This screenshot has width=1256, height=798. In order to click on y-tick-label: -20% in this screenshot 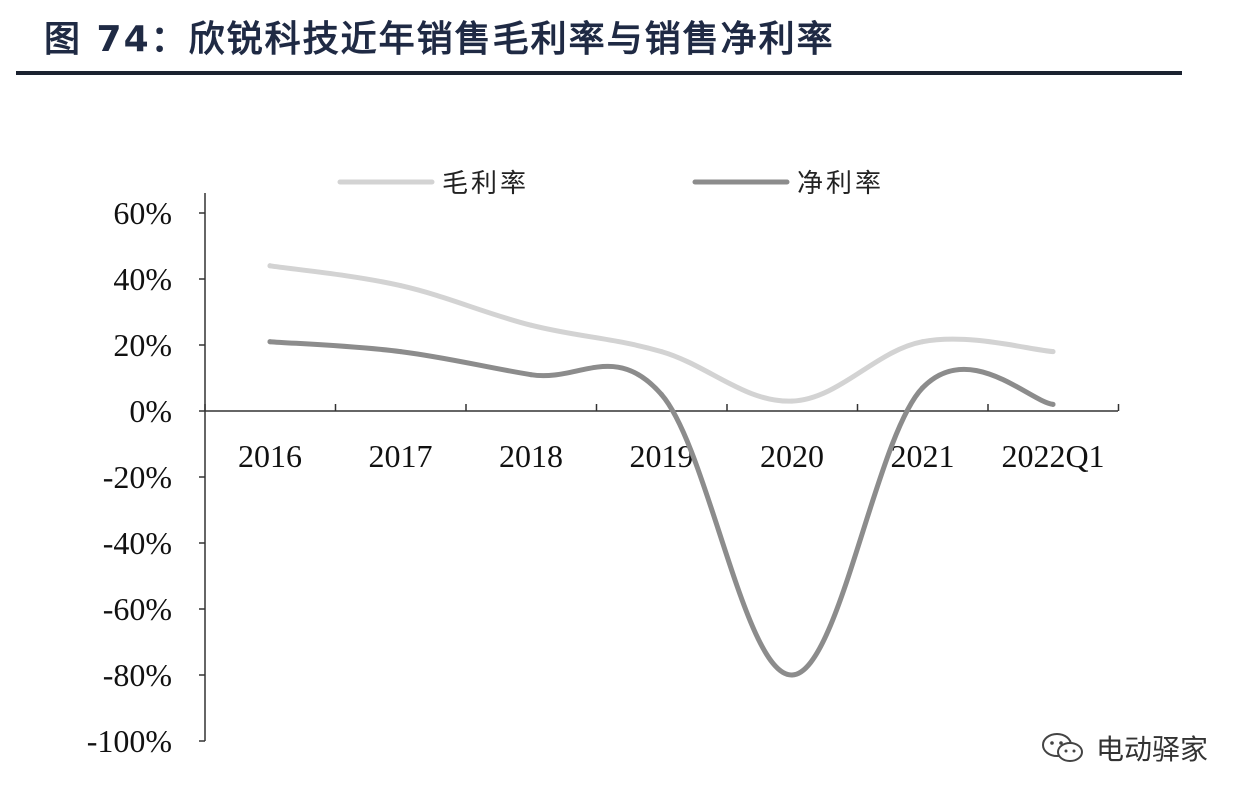, I will do `click(137, 477)`.